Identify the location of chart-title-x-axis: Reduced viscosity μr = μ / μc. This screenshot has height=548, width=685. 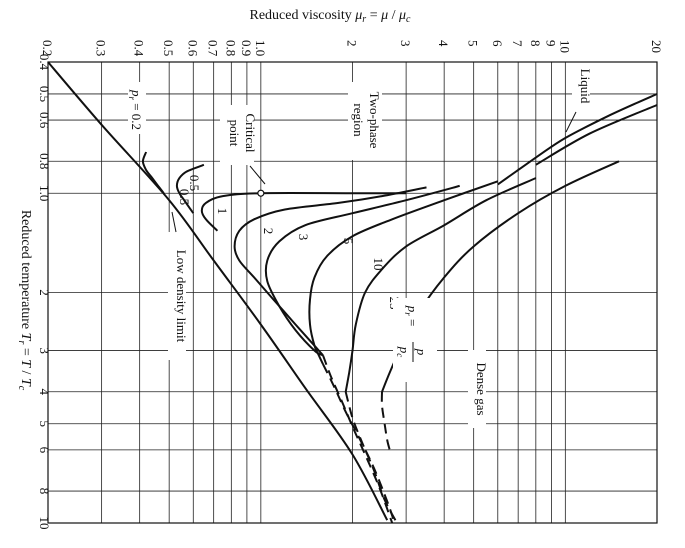
(330, 16).